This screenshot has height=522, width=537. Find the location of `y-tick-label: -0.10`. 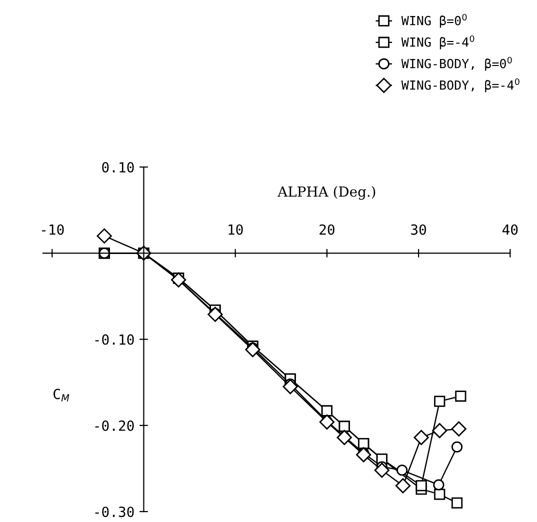

y-tick-label: -0.10 is located at coordinates (114, 339).